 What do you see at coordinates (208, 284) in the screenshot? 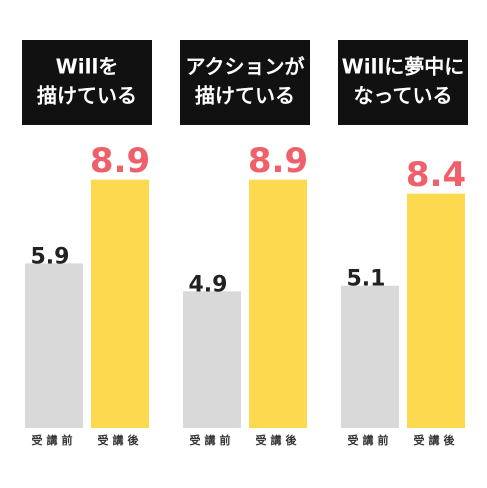
I see `value-label: 4.9` at bounding box center [208, 284].